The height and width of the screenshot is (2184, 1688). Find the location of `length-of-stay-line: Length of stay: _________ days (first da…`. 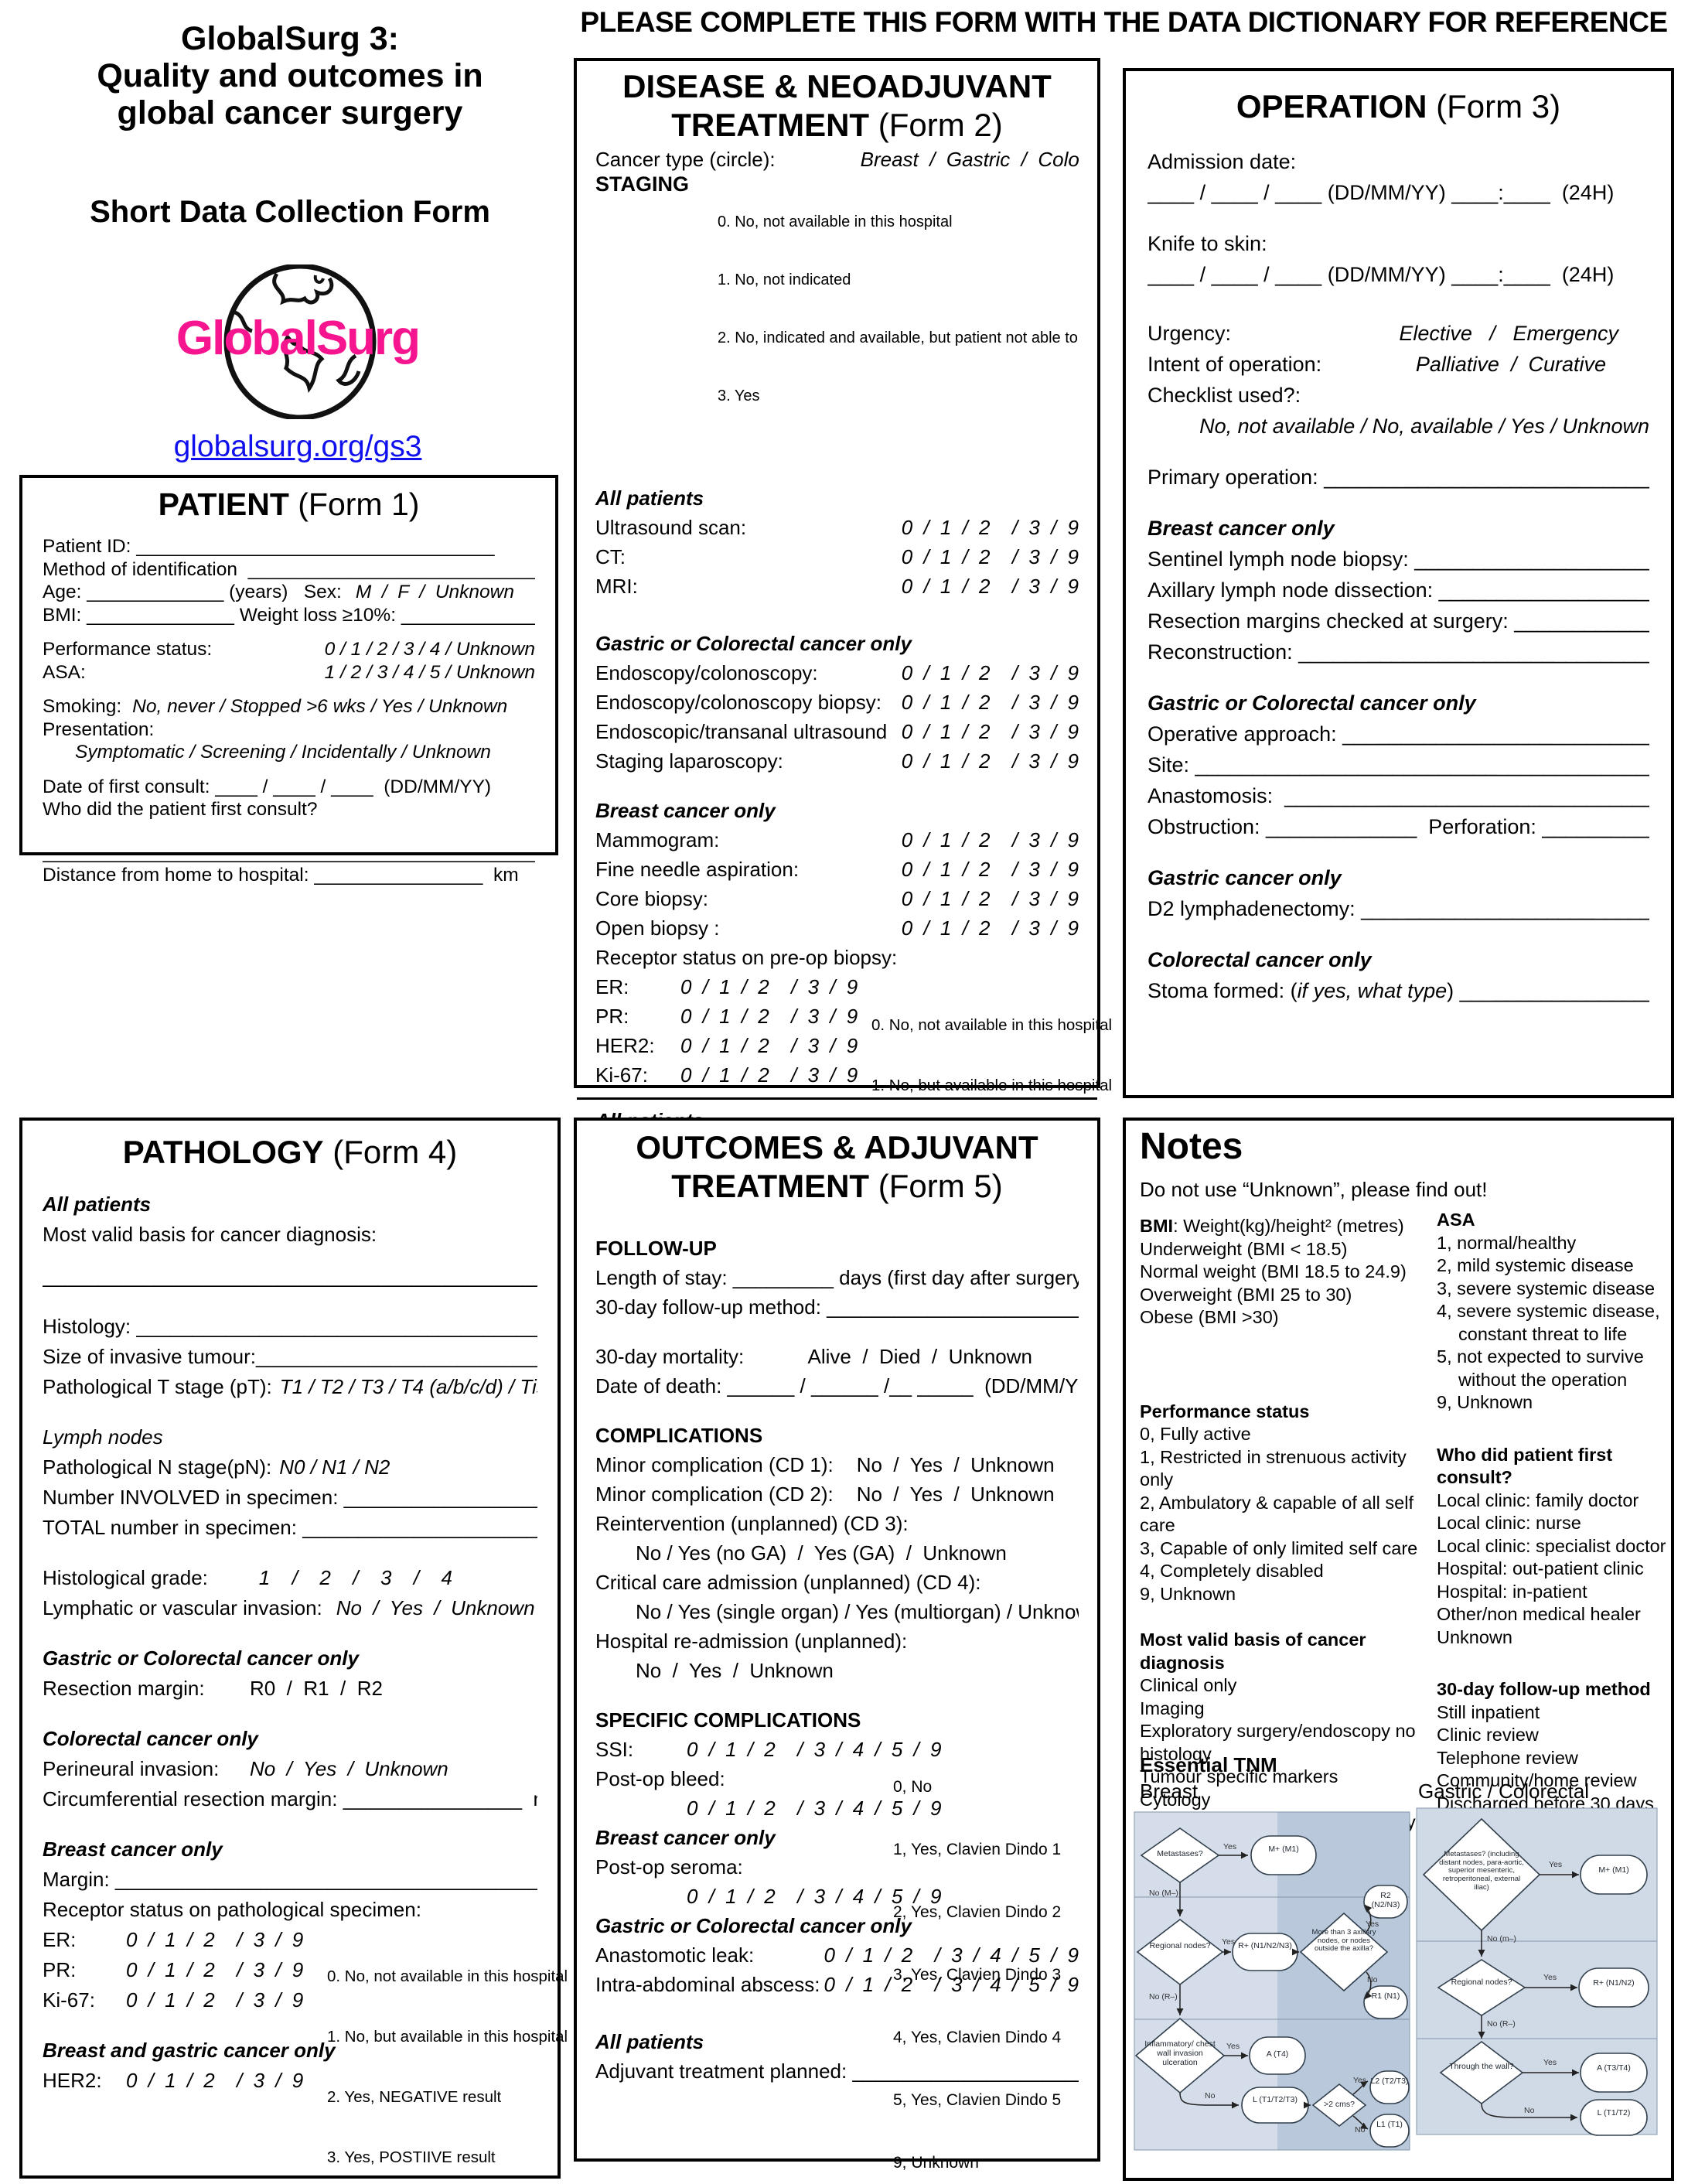

length-of-stay-line: Length of stay: _________ days (first da… is located at coordinates (837, 1277).